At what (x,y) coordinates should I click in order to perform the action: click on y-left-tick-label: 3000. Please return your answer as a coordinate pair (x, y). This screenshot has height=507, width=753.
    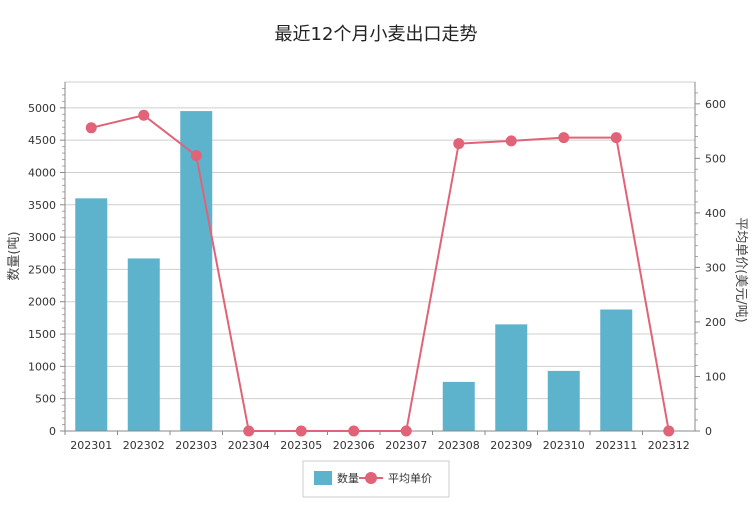
    Looking at the image, I should click on (42, 237).